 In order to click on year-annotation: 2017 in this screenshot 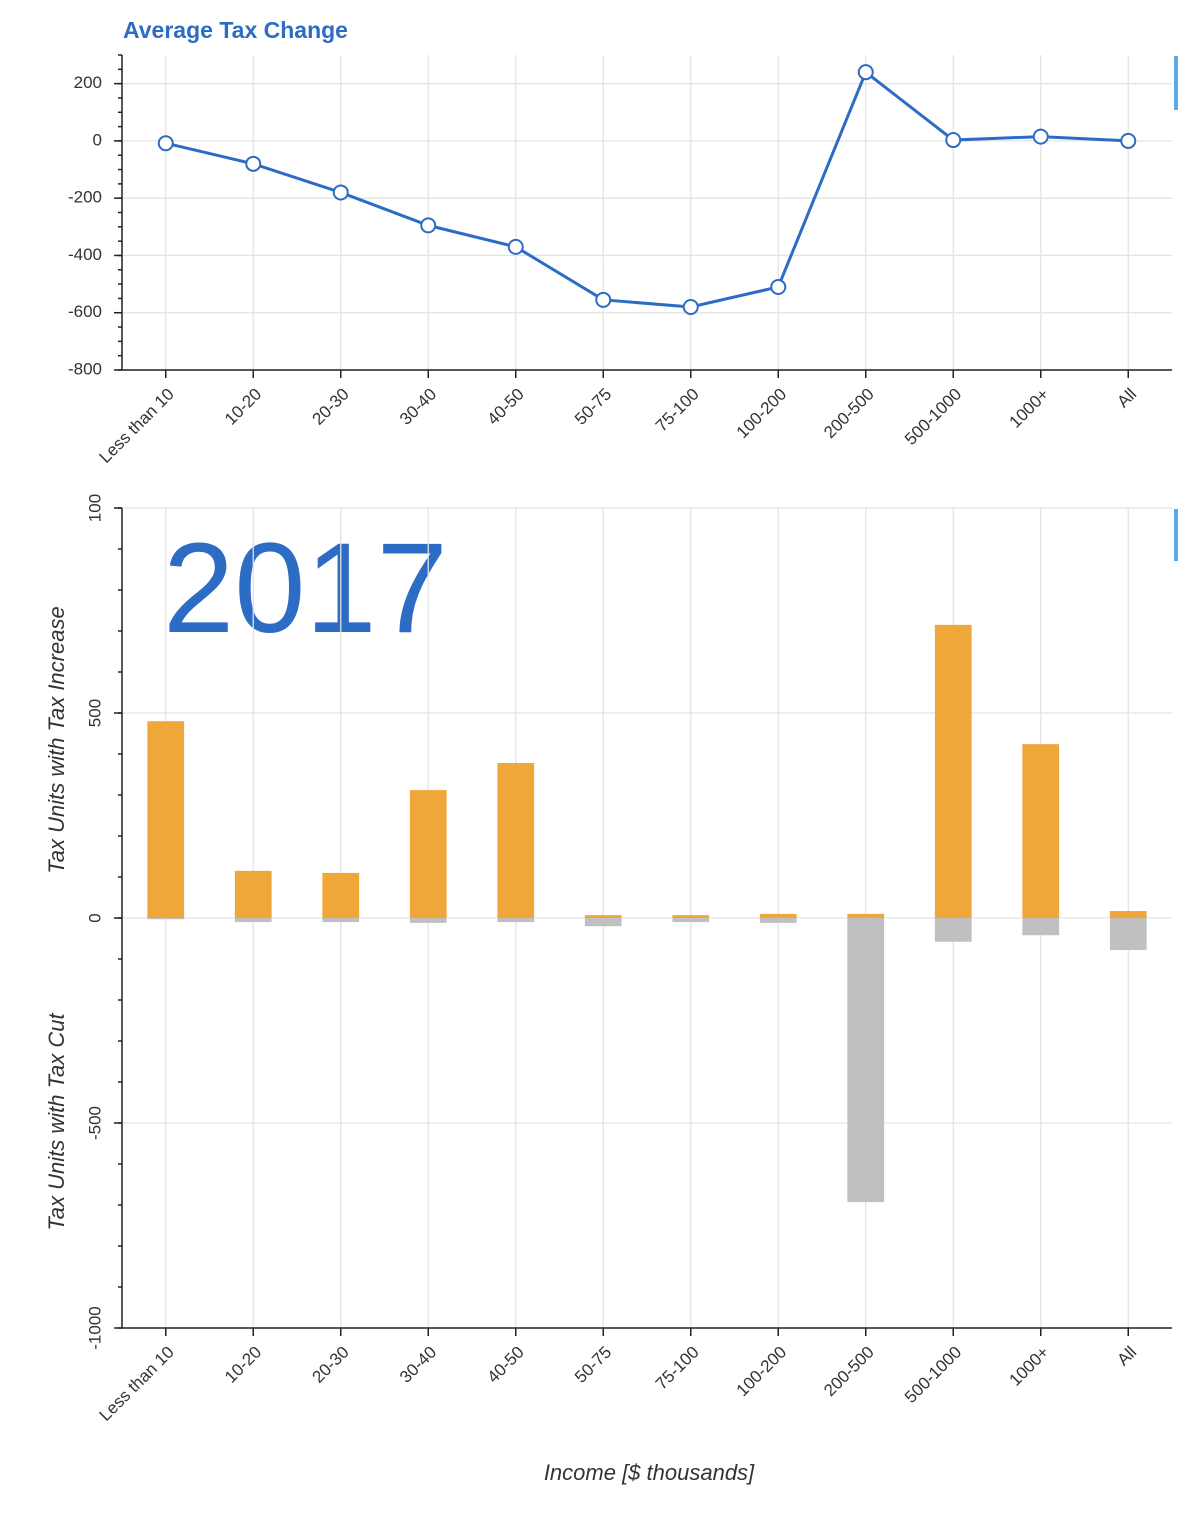, I will do `click(305, 588)`.